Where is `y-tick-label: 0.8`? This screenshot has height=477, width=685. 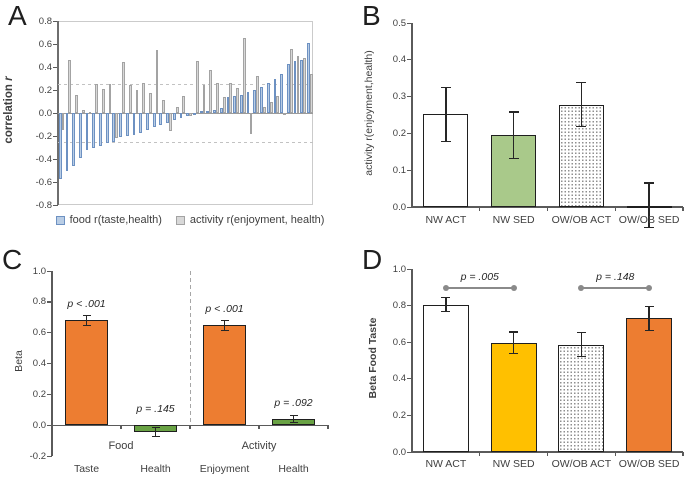 y-tick-label: 0.8 is located at coordinates (39, 302).